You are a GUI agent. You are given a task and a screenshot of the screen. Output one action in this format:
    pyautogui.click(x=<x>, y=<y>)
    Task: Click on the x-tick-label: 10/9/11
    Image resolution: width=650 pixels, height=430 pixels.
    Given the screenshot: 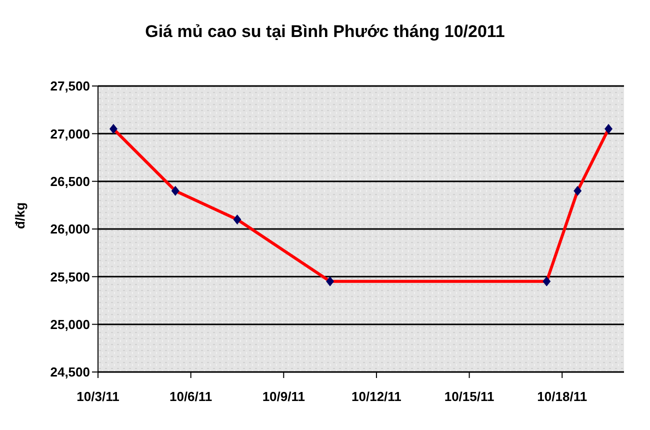 What is the action you would take?
    pyautogui.click(x=283, y=396)
    